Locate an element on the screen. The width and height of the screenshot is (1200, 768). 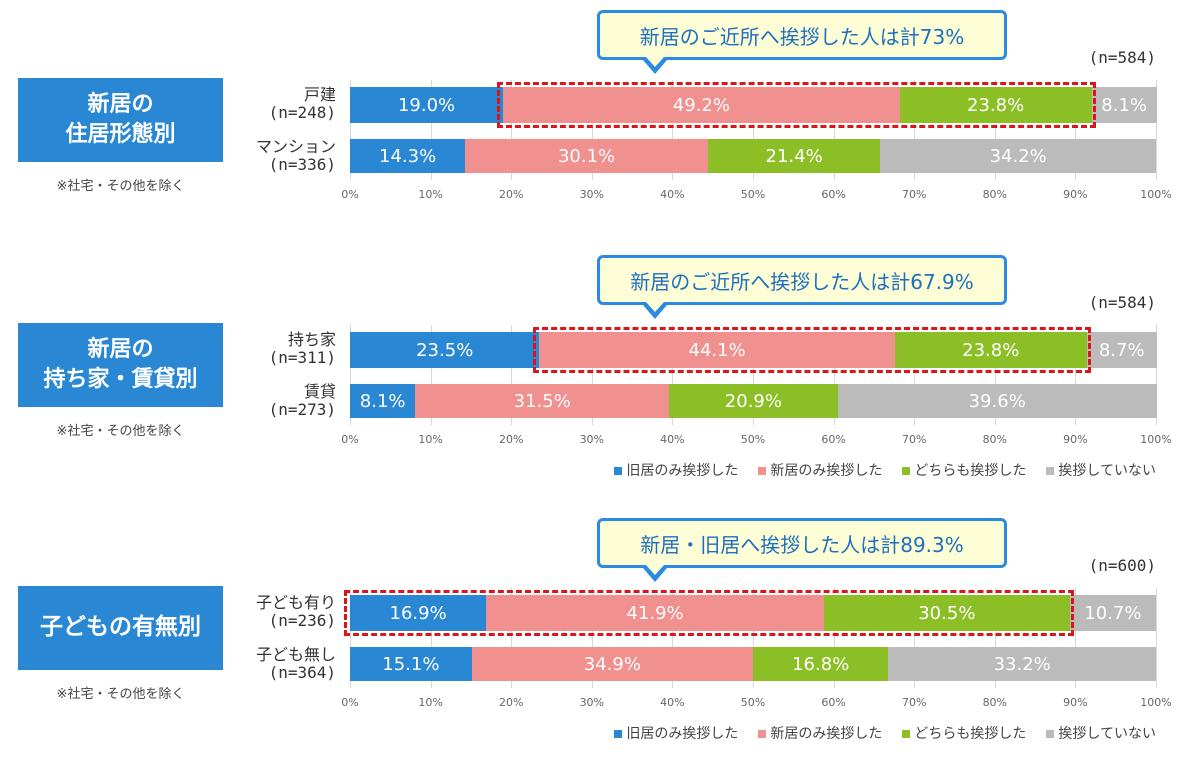
bar-segment: 33.2% is located at coordinates (1022, 664).